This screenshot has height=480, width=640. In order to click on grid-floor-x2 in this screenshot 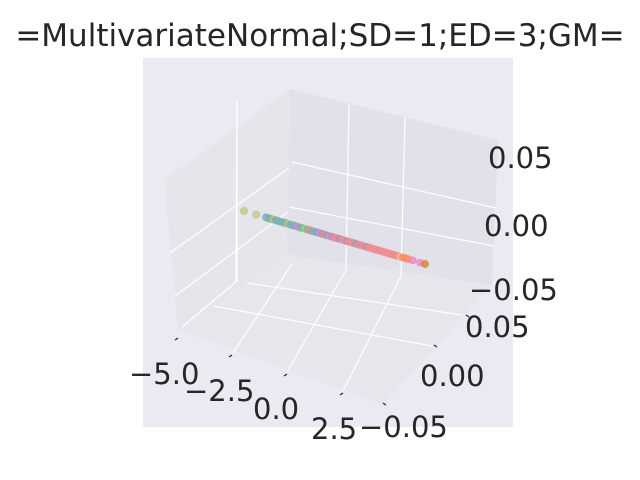, I will do `click(262, 308)`.